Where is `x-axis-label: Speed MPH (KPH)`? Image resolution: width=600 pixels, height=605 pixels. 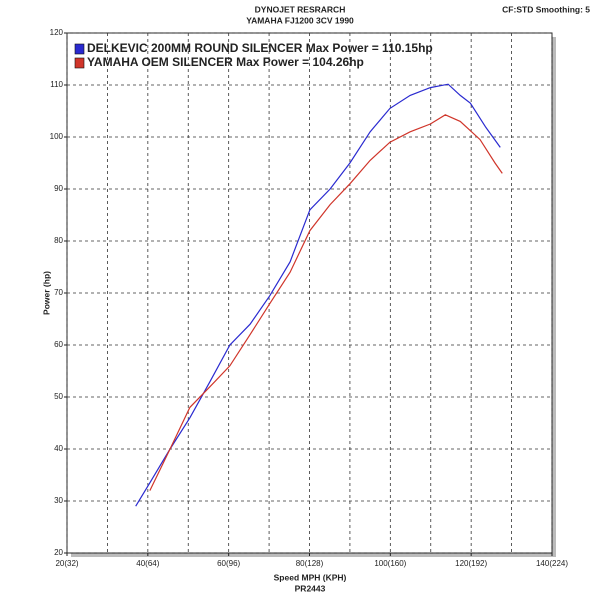
x-axis-label: Speed MPH (KPH) is located at coordinates (310, 577).